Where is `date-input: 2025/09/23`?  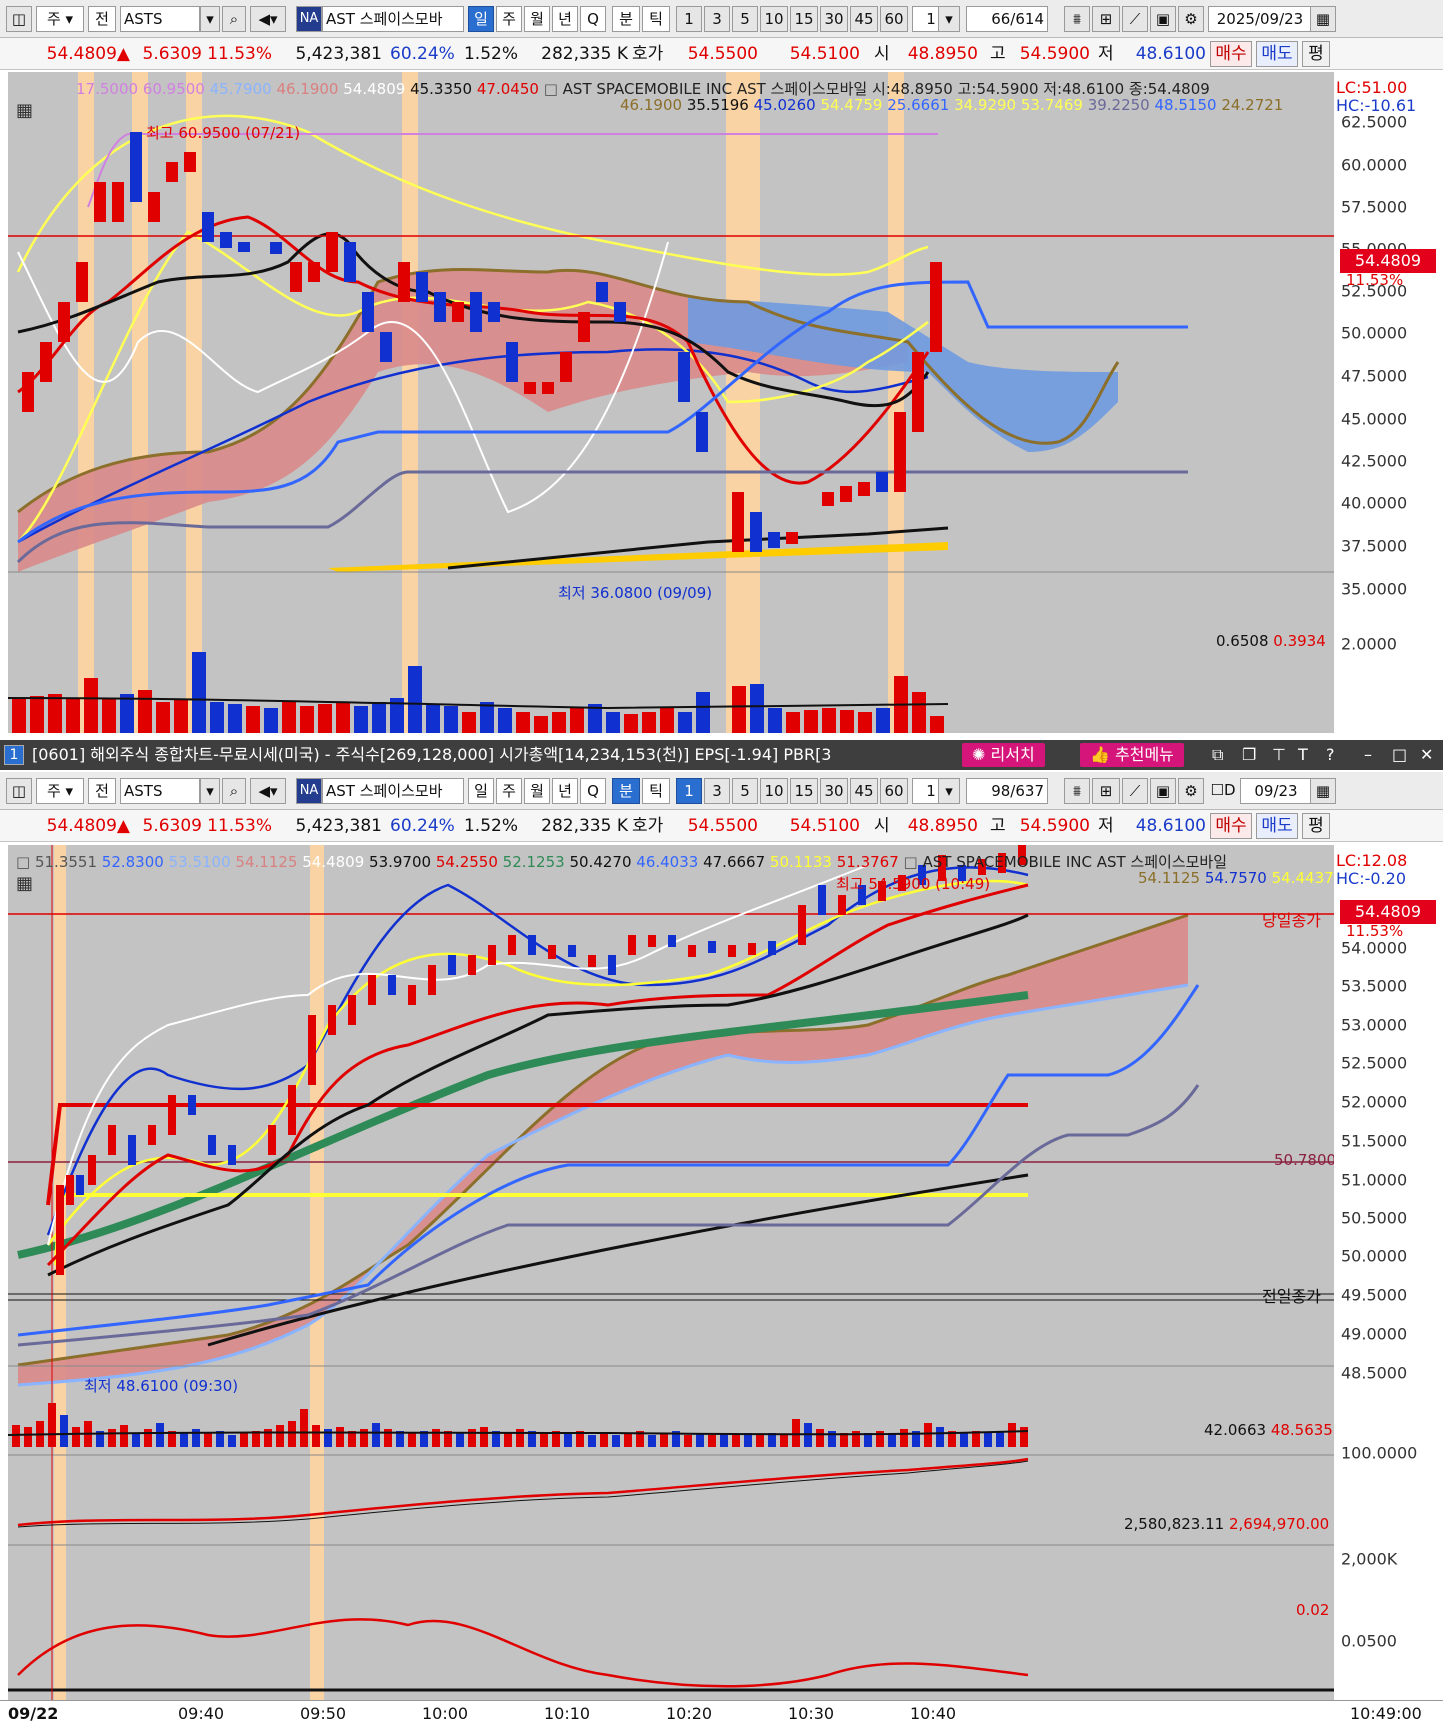 date-input: 2025/09/23 is located at coordinates (1260, 19).